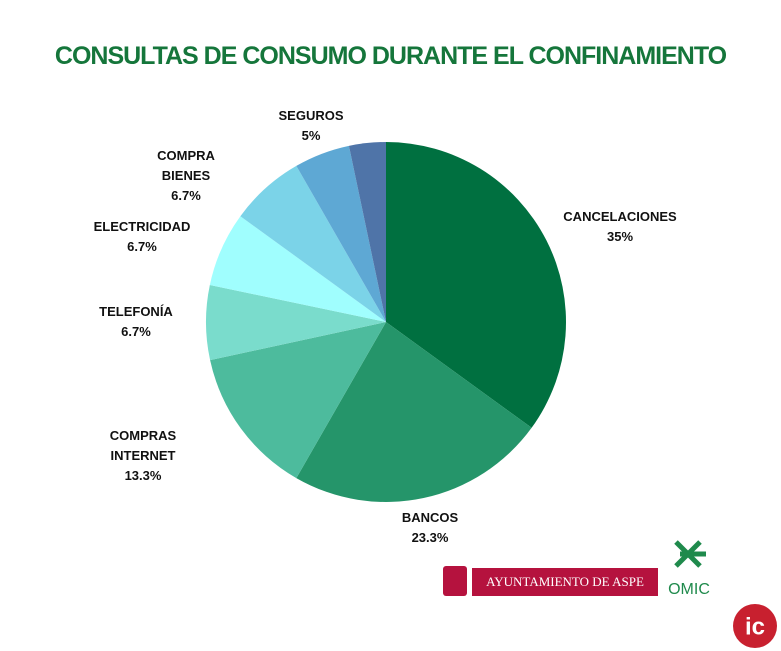 The image size is (781, 651). Describe the element at coordinates (311, 126) in the screenshot. I see `slice-label: SEGUROS 5%` at that location.